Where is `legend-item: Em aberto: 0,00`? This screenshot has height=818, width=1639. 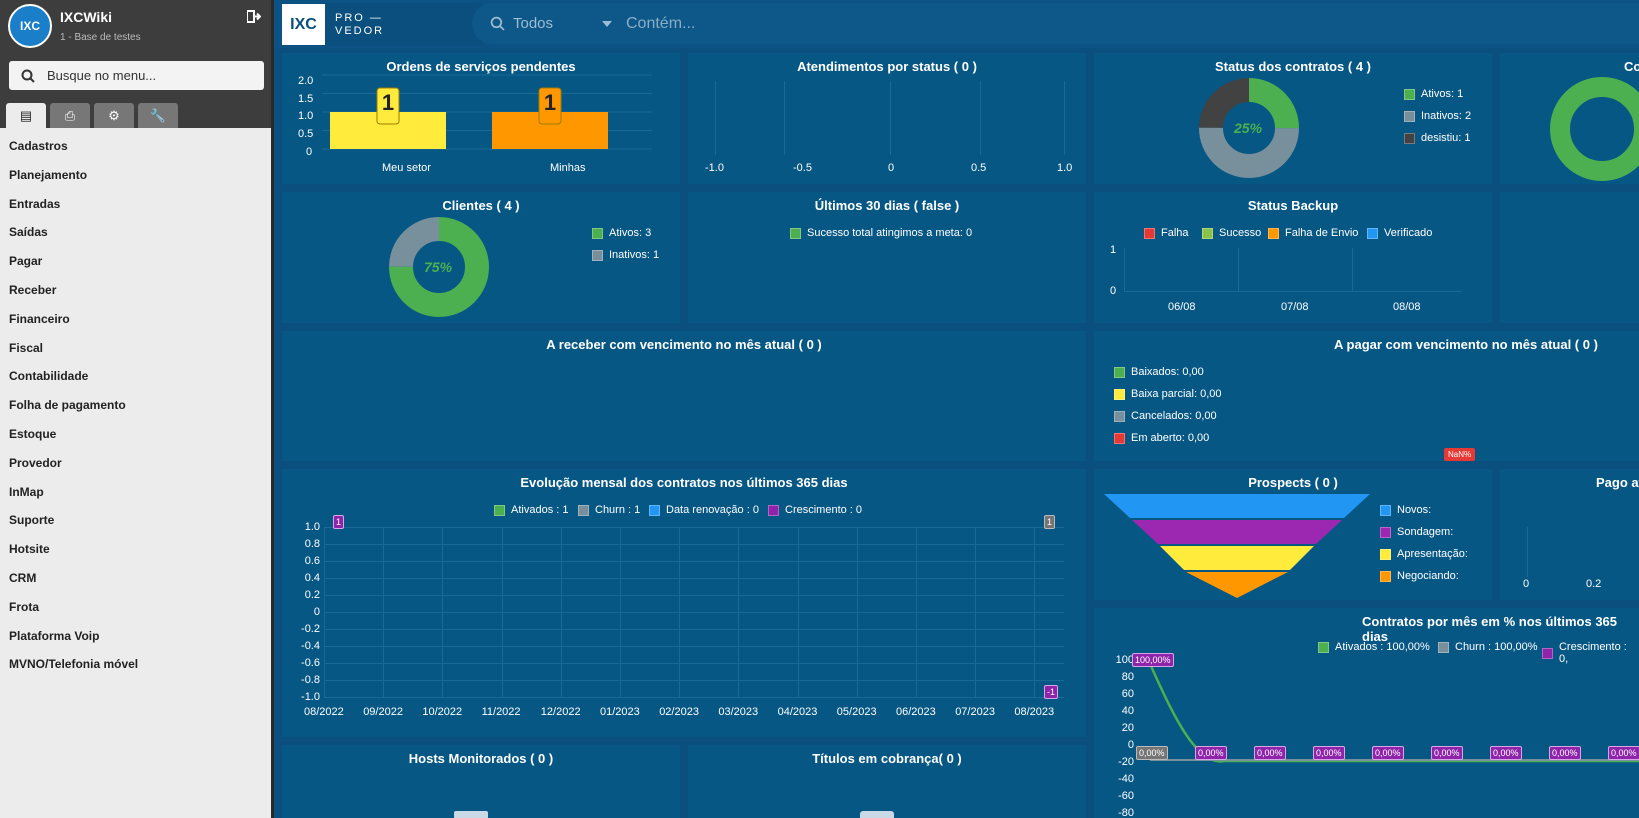 legend-item: Em aberto: 0,00 is located at coordinates (1161, 438).